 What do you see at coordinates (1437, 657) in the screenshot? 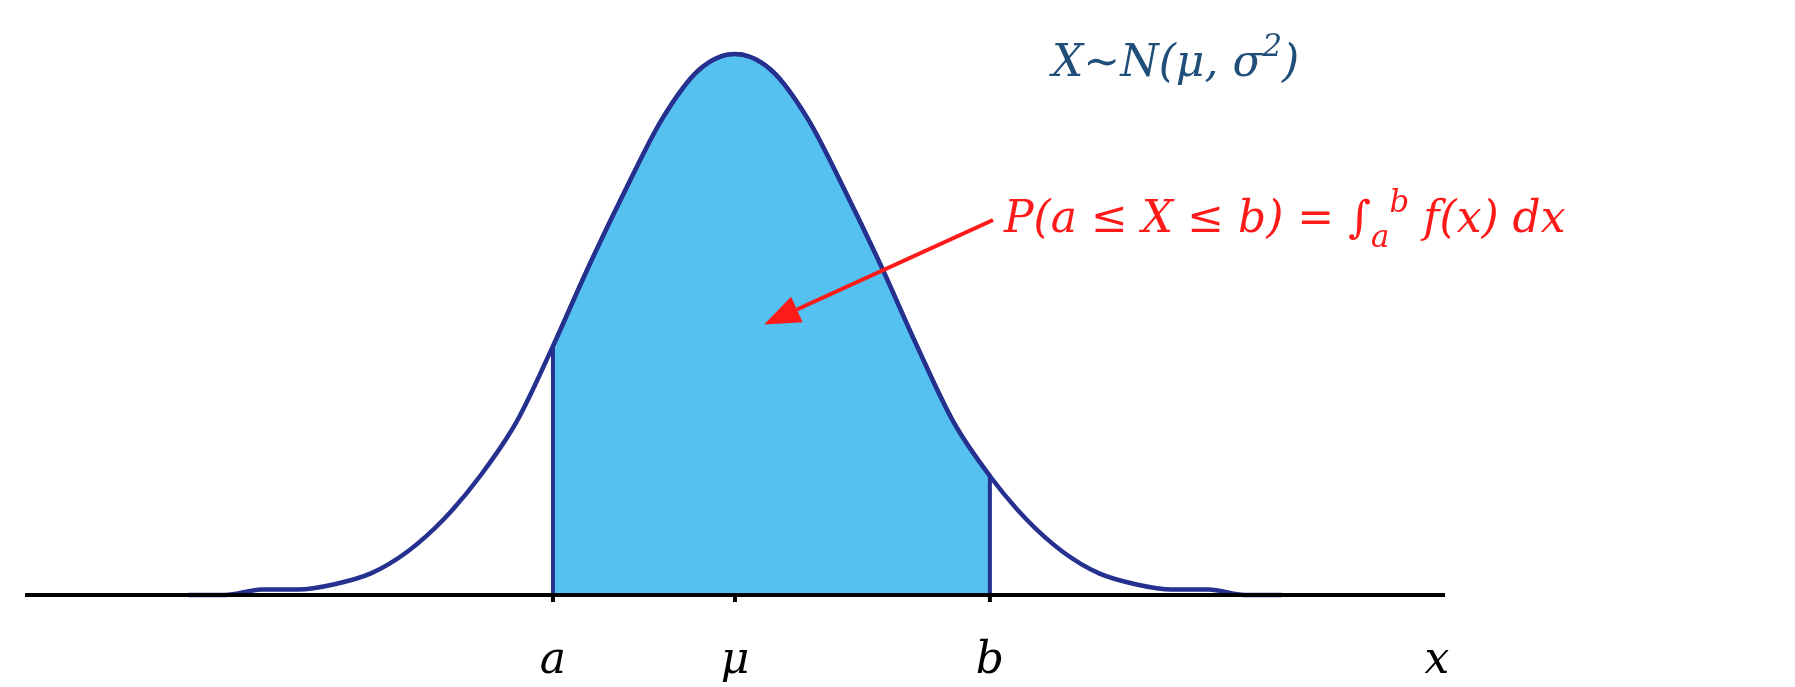
I see `x-axis-title: x` at bounding box center [1437, 657].